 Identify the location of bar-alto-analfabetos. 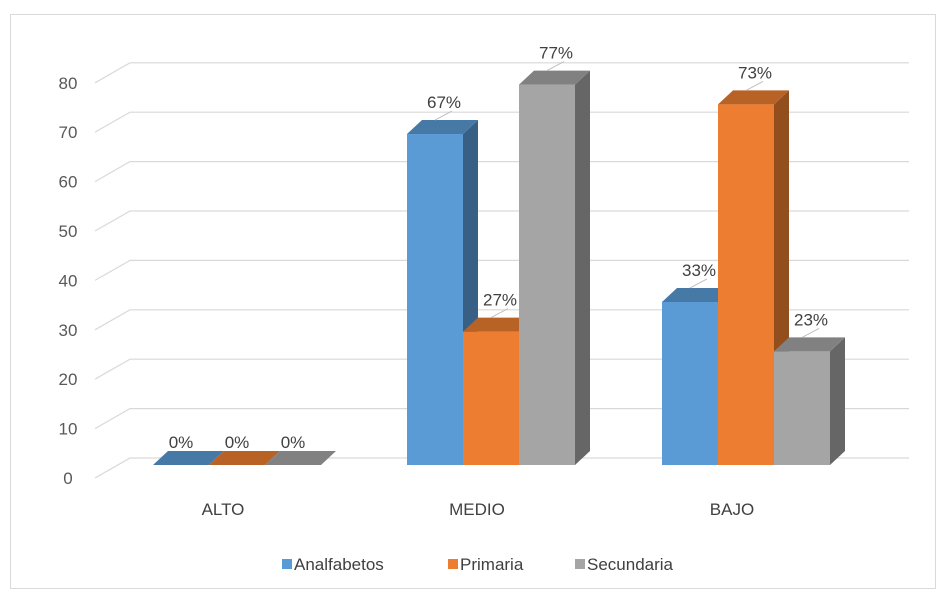
(188, 458).